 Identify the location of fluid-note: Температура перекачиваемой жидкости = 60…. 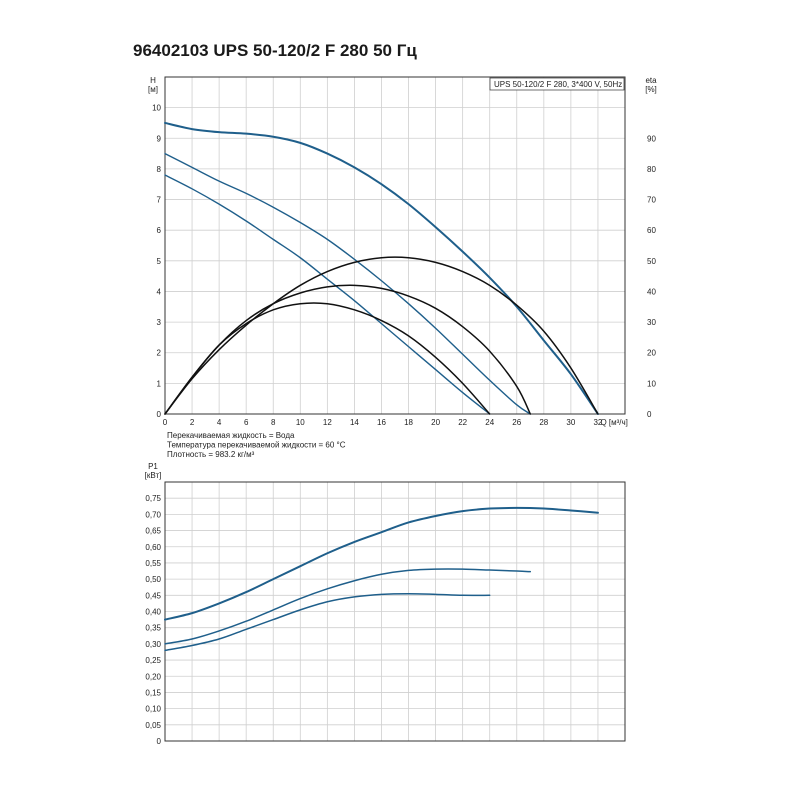
(256, 445).